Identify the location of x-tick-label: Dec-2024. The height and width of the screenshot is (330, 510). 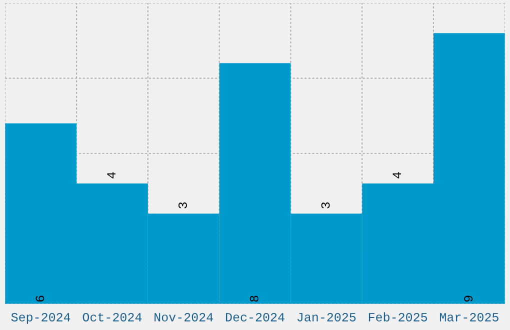
(255, 317).